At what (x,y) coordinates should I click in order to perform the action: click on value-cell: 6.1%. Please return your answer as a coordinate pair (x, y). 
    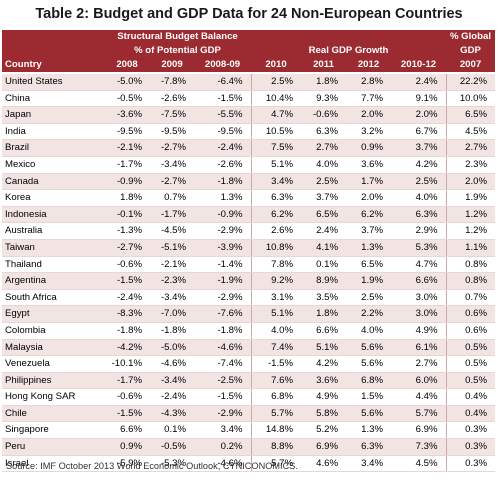
    Looking at the image, I should click on (419, 348).